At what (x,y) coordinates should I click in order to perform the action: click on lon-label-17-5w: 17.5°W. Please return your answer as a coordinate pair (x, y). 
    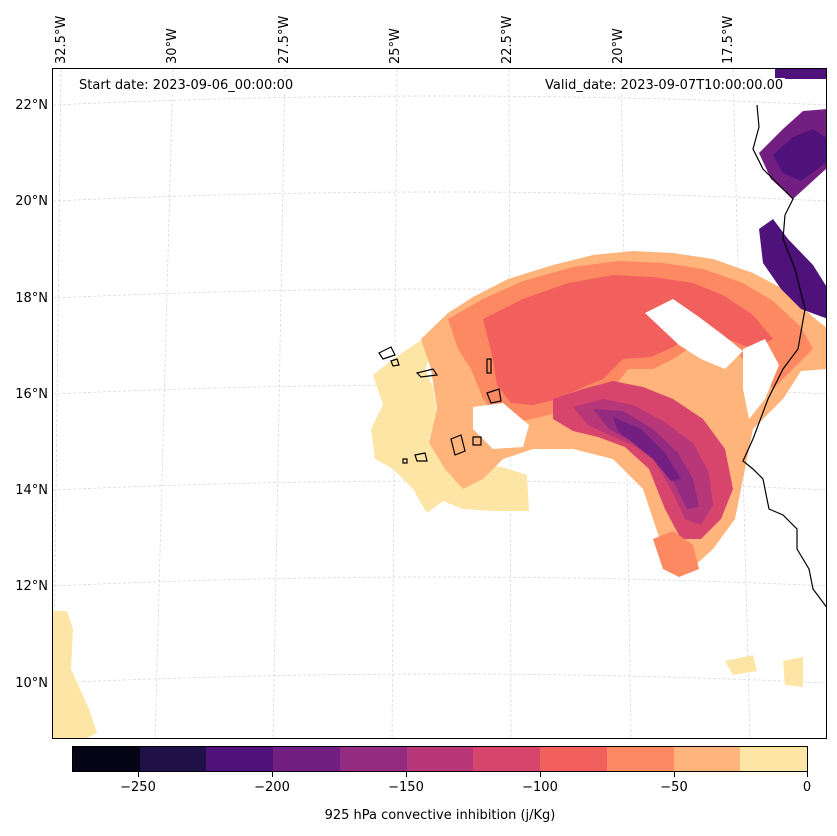
    Looking at the image, I should click on (728, 39).